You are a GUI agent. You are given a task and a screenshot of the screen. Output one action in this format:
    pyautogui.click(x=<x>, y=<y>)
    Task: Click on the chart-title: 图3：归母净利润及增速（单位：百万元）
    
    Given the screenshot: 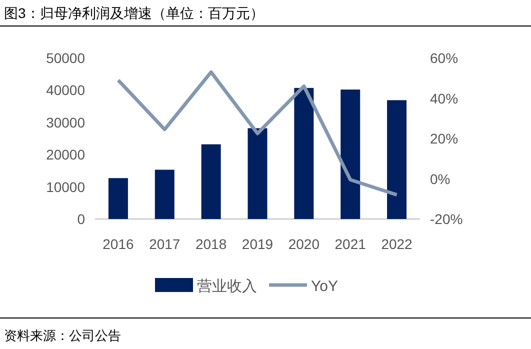 What is the action you would take?
    pyautogui.click(x=134, y=13)
    